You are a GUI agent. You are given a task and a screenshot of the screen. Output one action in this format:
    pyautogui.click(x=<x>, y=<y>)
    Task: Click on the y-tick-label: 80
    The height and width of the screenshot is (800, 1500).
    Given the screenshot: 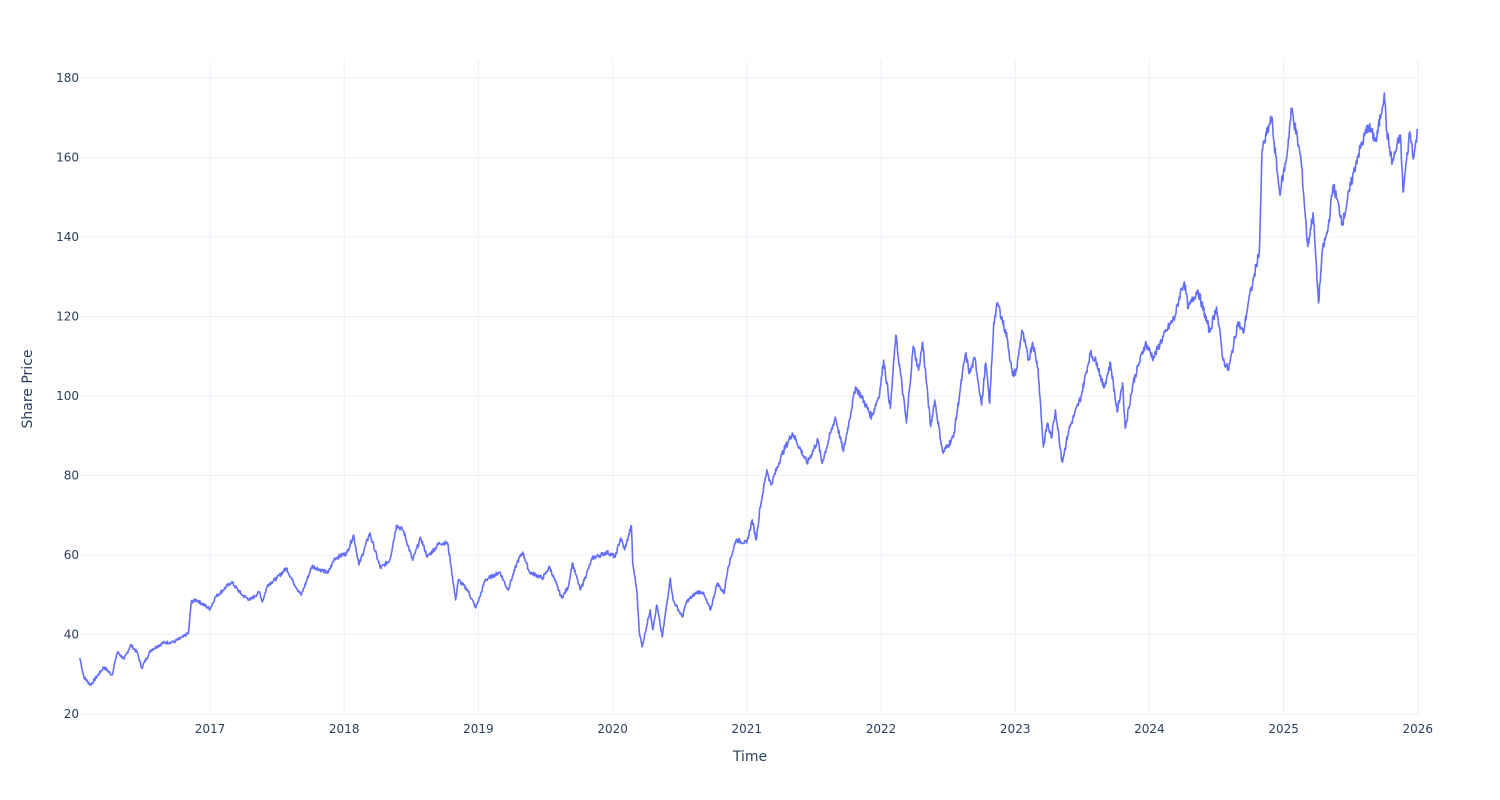 What is the action you would take?
    pyautogui.click(x=71, y=476)
    